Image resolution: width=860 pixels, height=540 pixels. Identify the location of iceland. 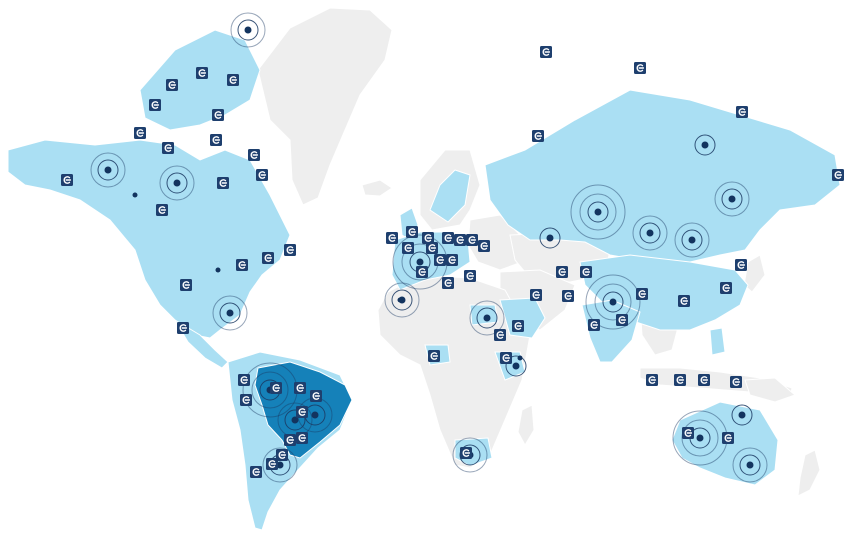
(377, 188).